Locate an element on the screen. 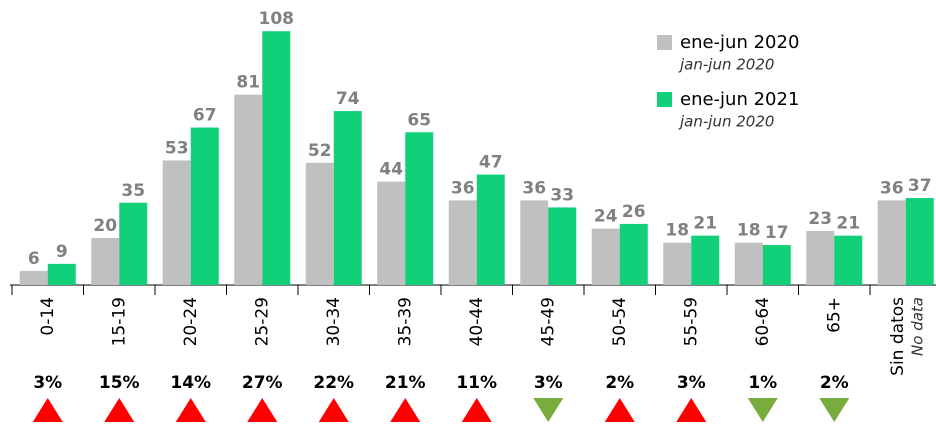  x-tick-label: 55-59 is located at coordinates (691, 321).